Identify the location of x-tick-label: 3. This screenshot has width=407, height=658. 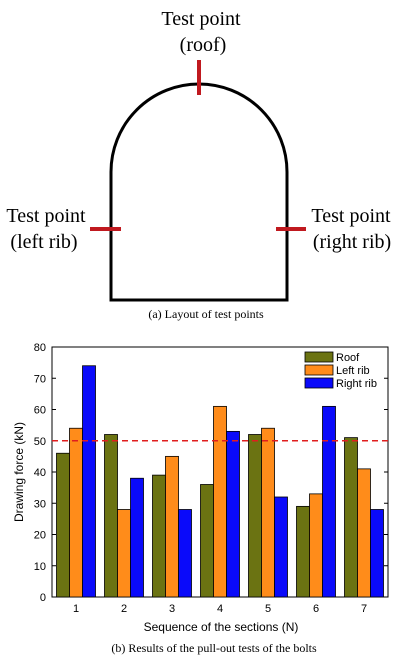
(172, 609).